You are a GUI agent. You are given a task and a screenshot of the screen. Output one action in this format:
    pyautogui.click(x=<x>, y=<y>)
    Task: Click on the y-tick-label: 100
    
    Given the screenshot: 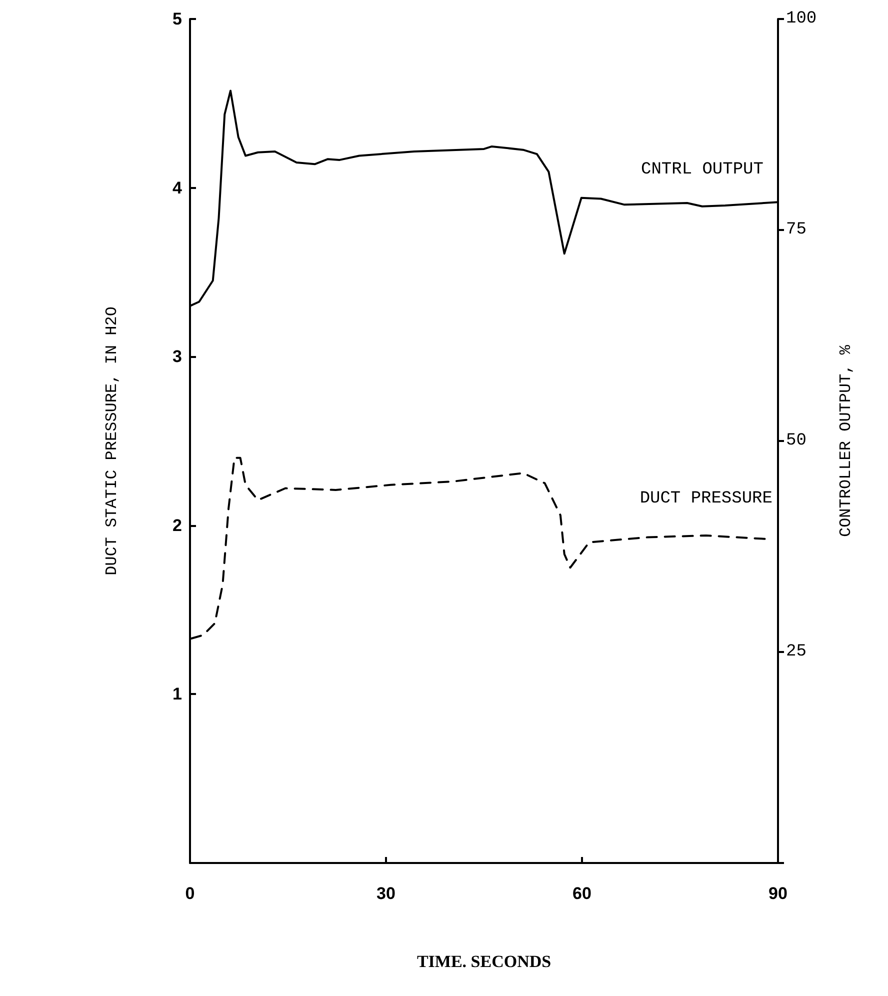 What is the action you would take?
    pyautogui.click(x=801, y=19)
    